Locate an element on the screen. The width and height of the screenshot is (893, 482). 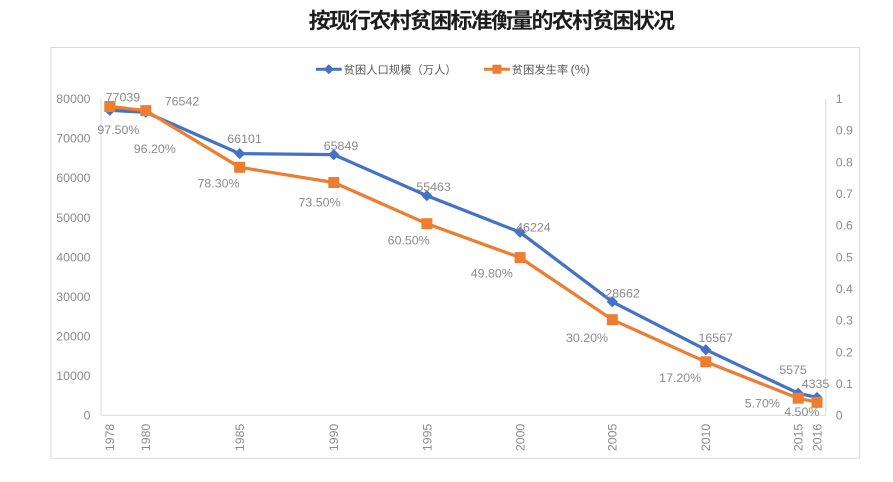
svg-text: 4.50% is located at coordinates (801, 412).